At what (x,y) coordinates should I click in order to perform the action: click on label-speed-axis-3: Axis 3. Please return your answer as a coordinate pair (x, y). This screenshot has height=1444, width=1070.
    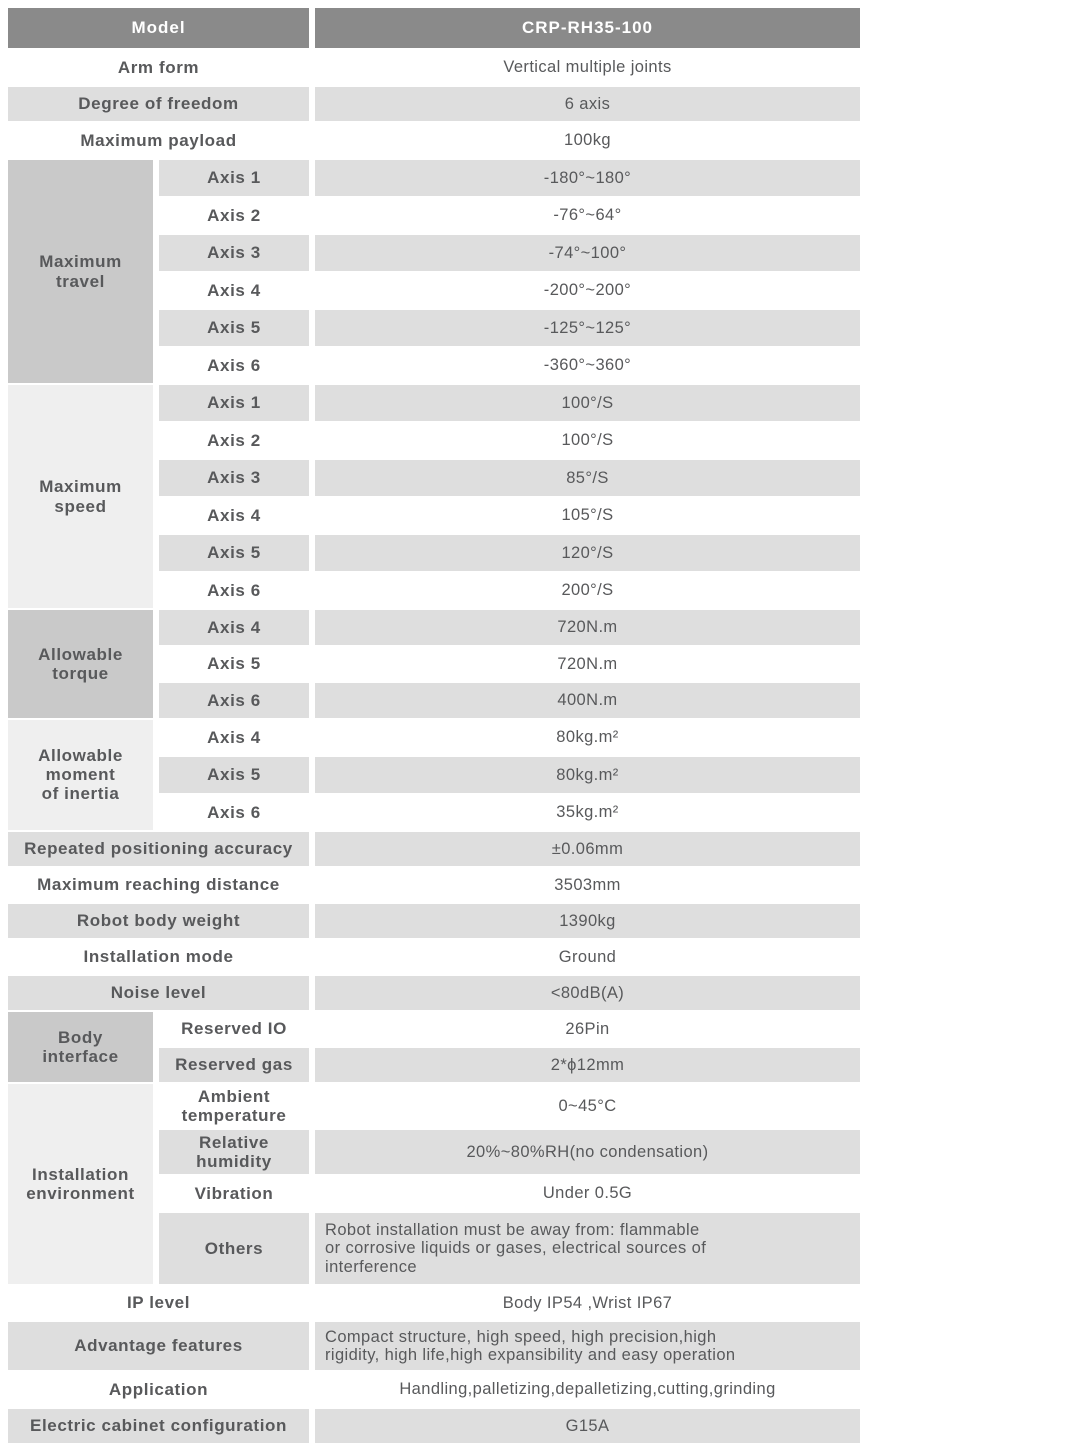
    Looking at the image, I should click on (234, 478).